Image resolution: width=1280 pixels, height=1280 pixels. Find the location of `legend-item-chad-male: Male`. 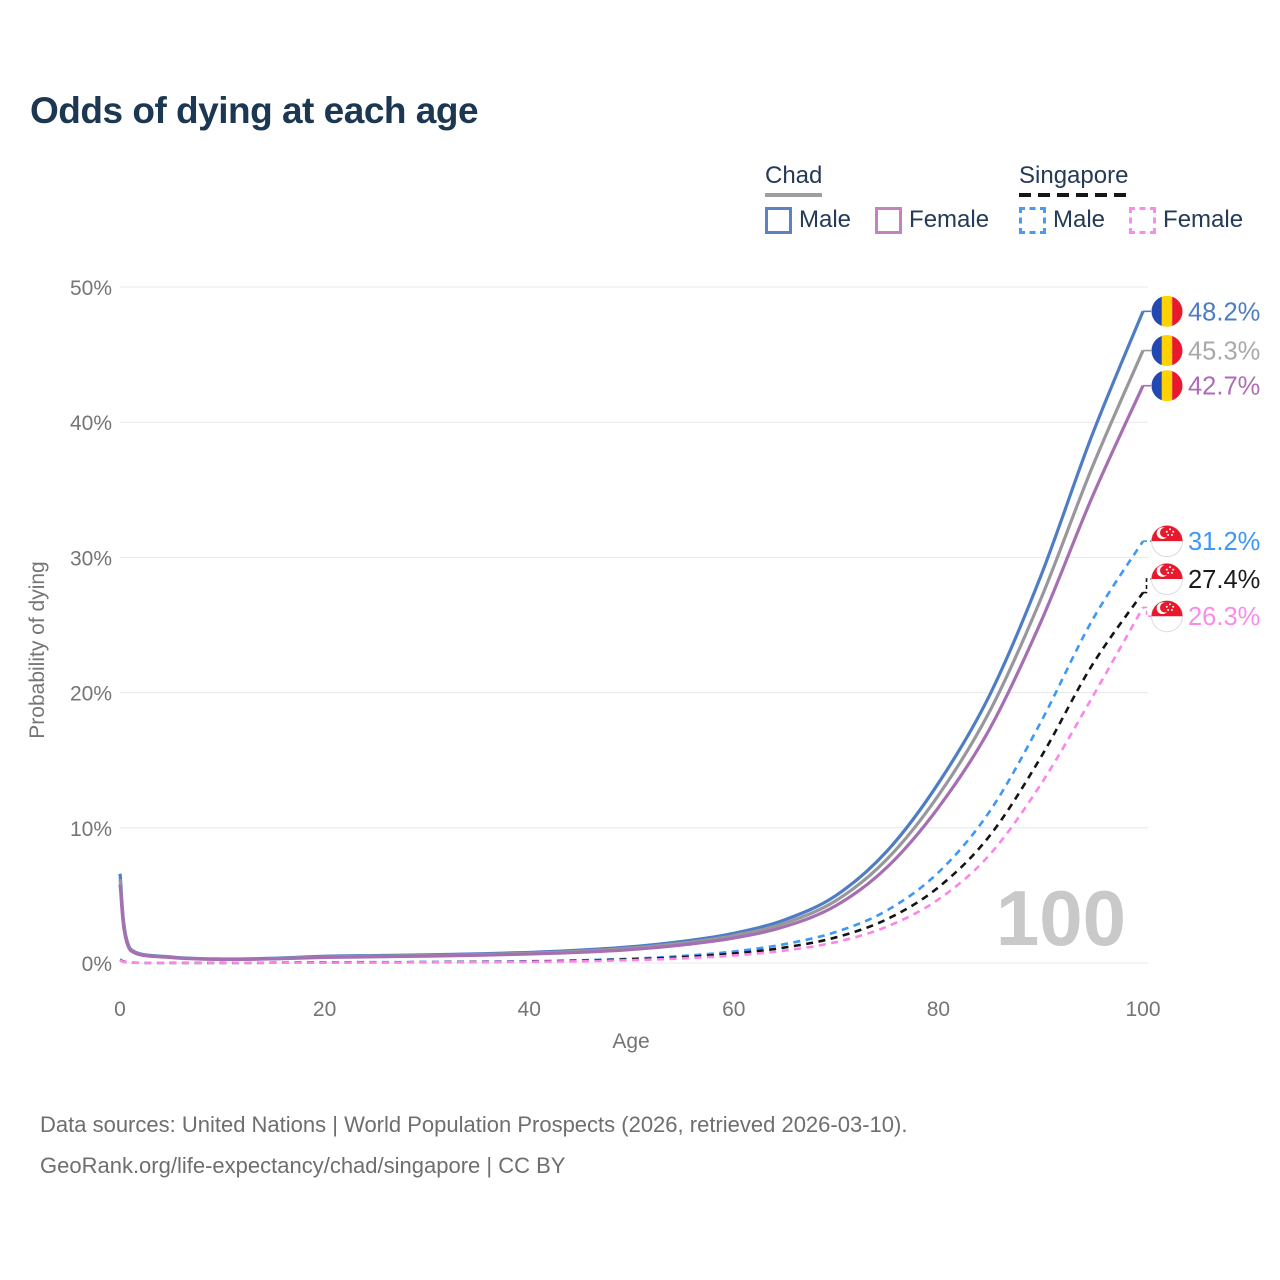

legend-item-chad-male: Male is located at coordinates (808, 220).